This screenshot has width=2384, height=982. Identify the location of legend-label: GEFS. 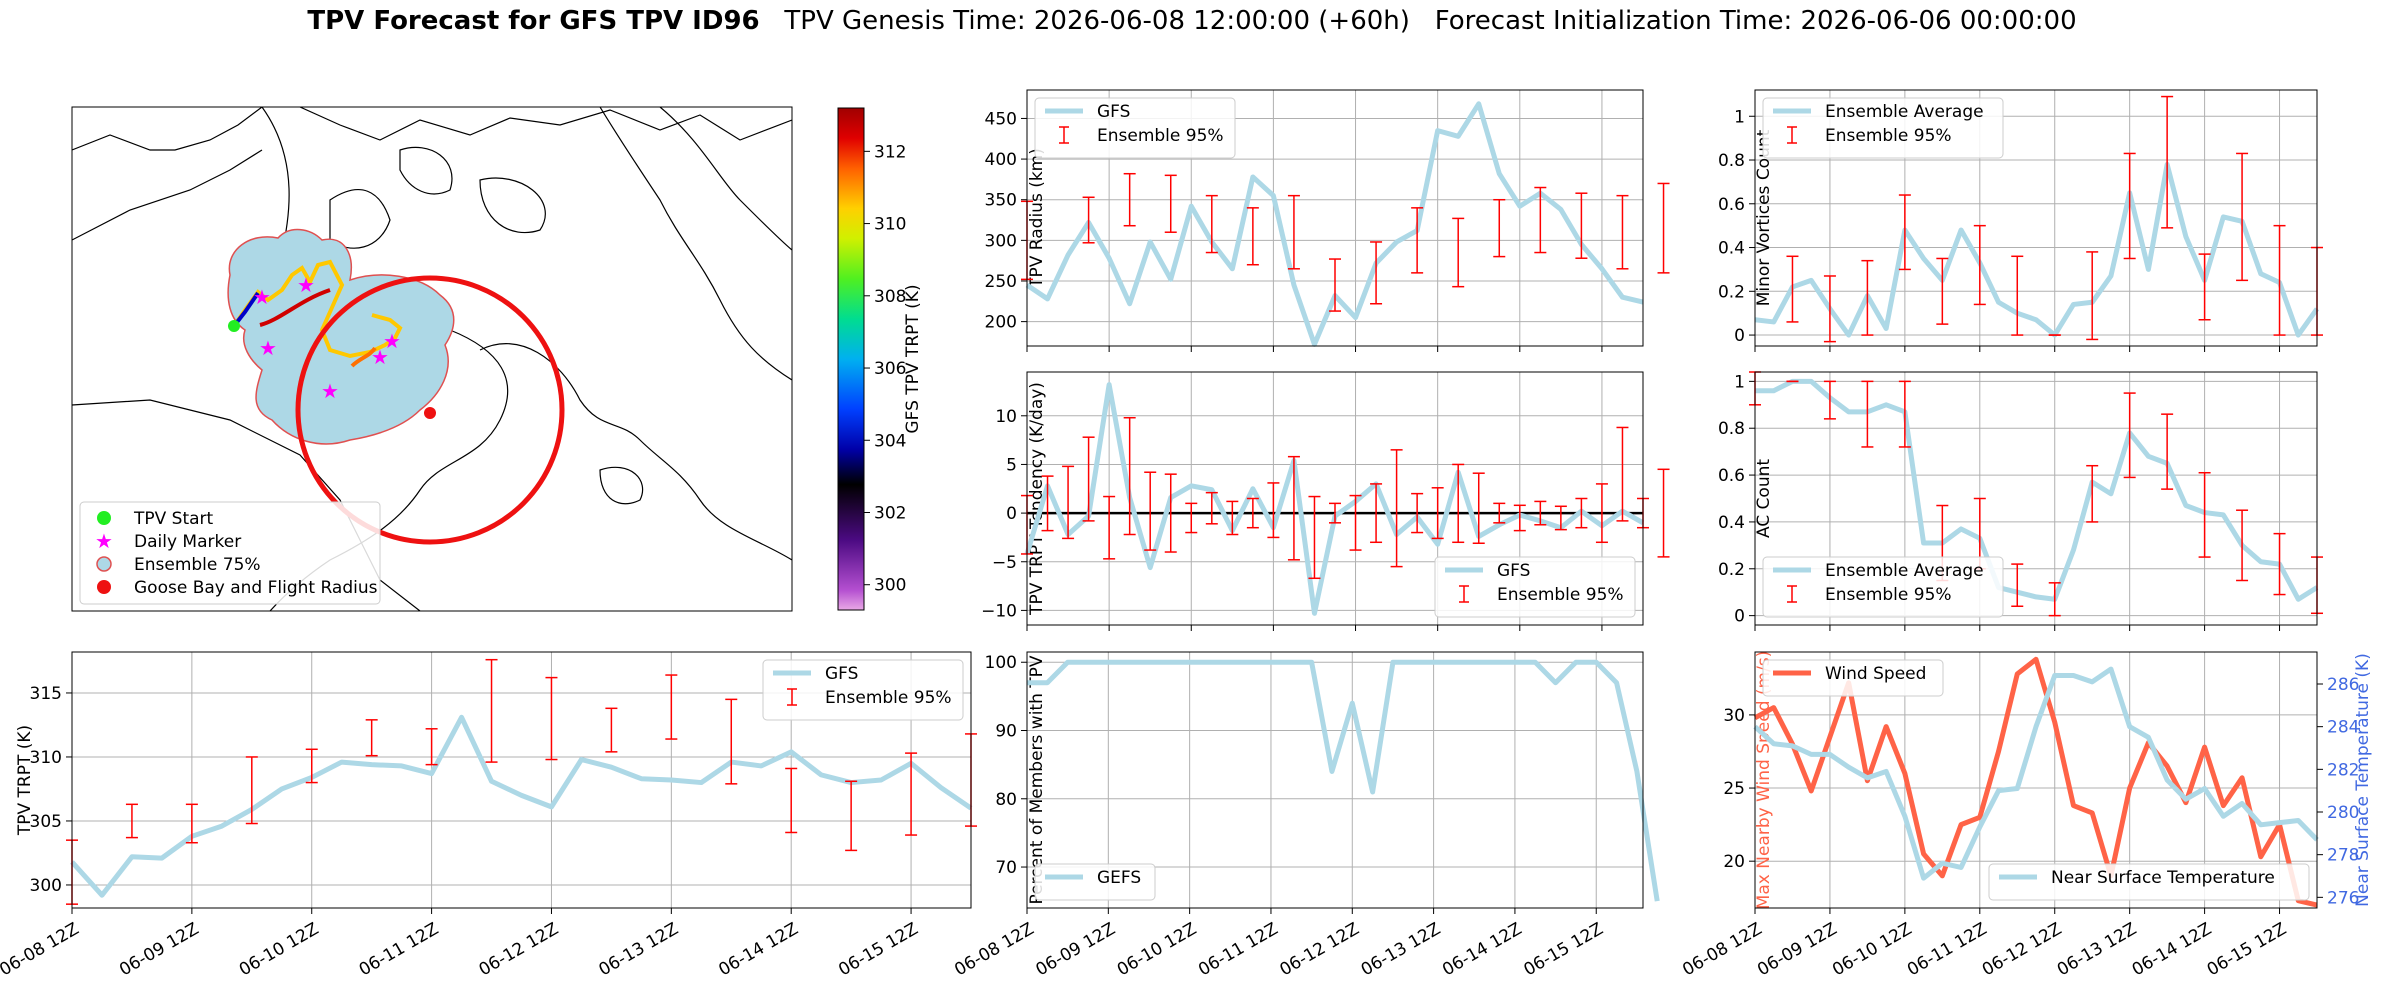
(1119, 878).